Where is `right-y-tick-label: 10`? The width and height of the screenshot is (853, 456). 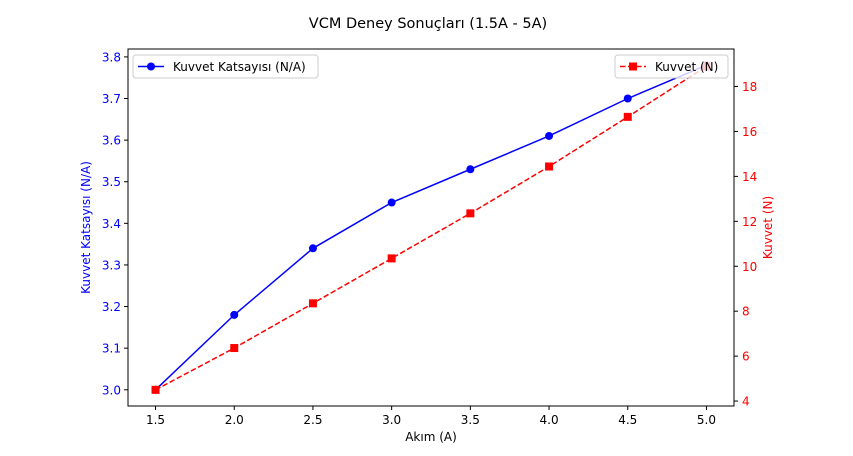 right-y-tick-label: 10 is located at coordinates (749, 267).